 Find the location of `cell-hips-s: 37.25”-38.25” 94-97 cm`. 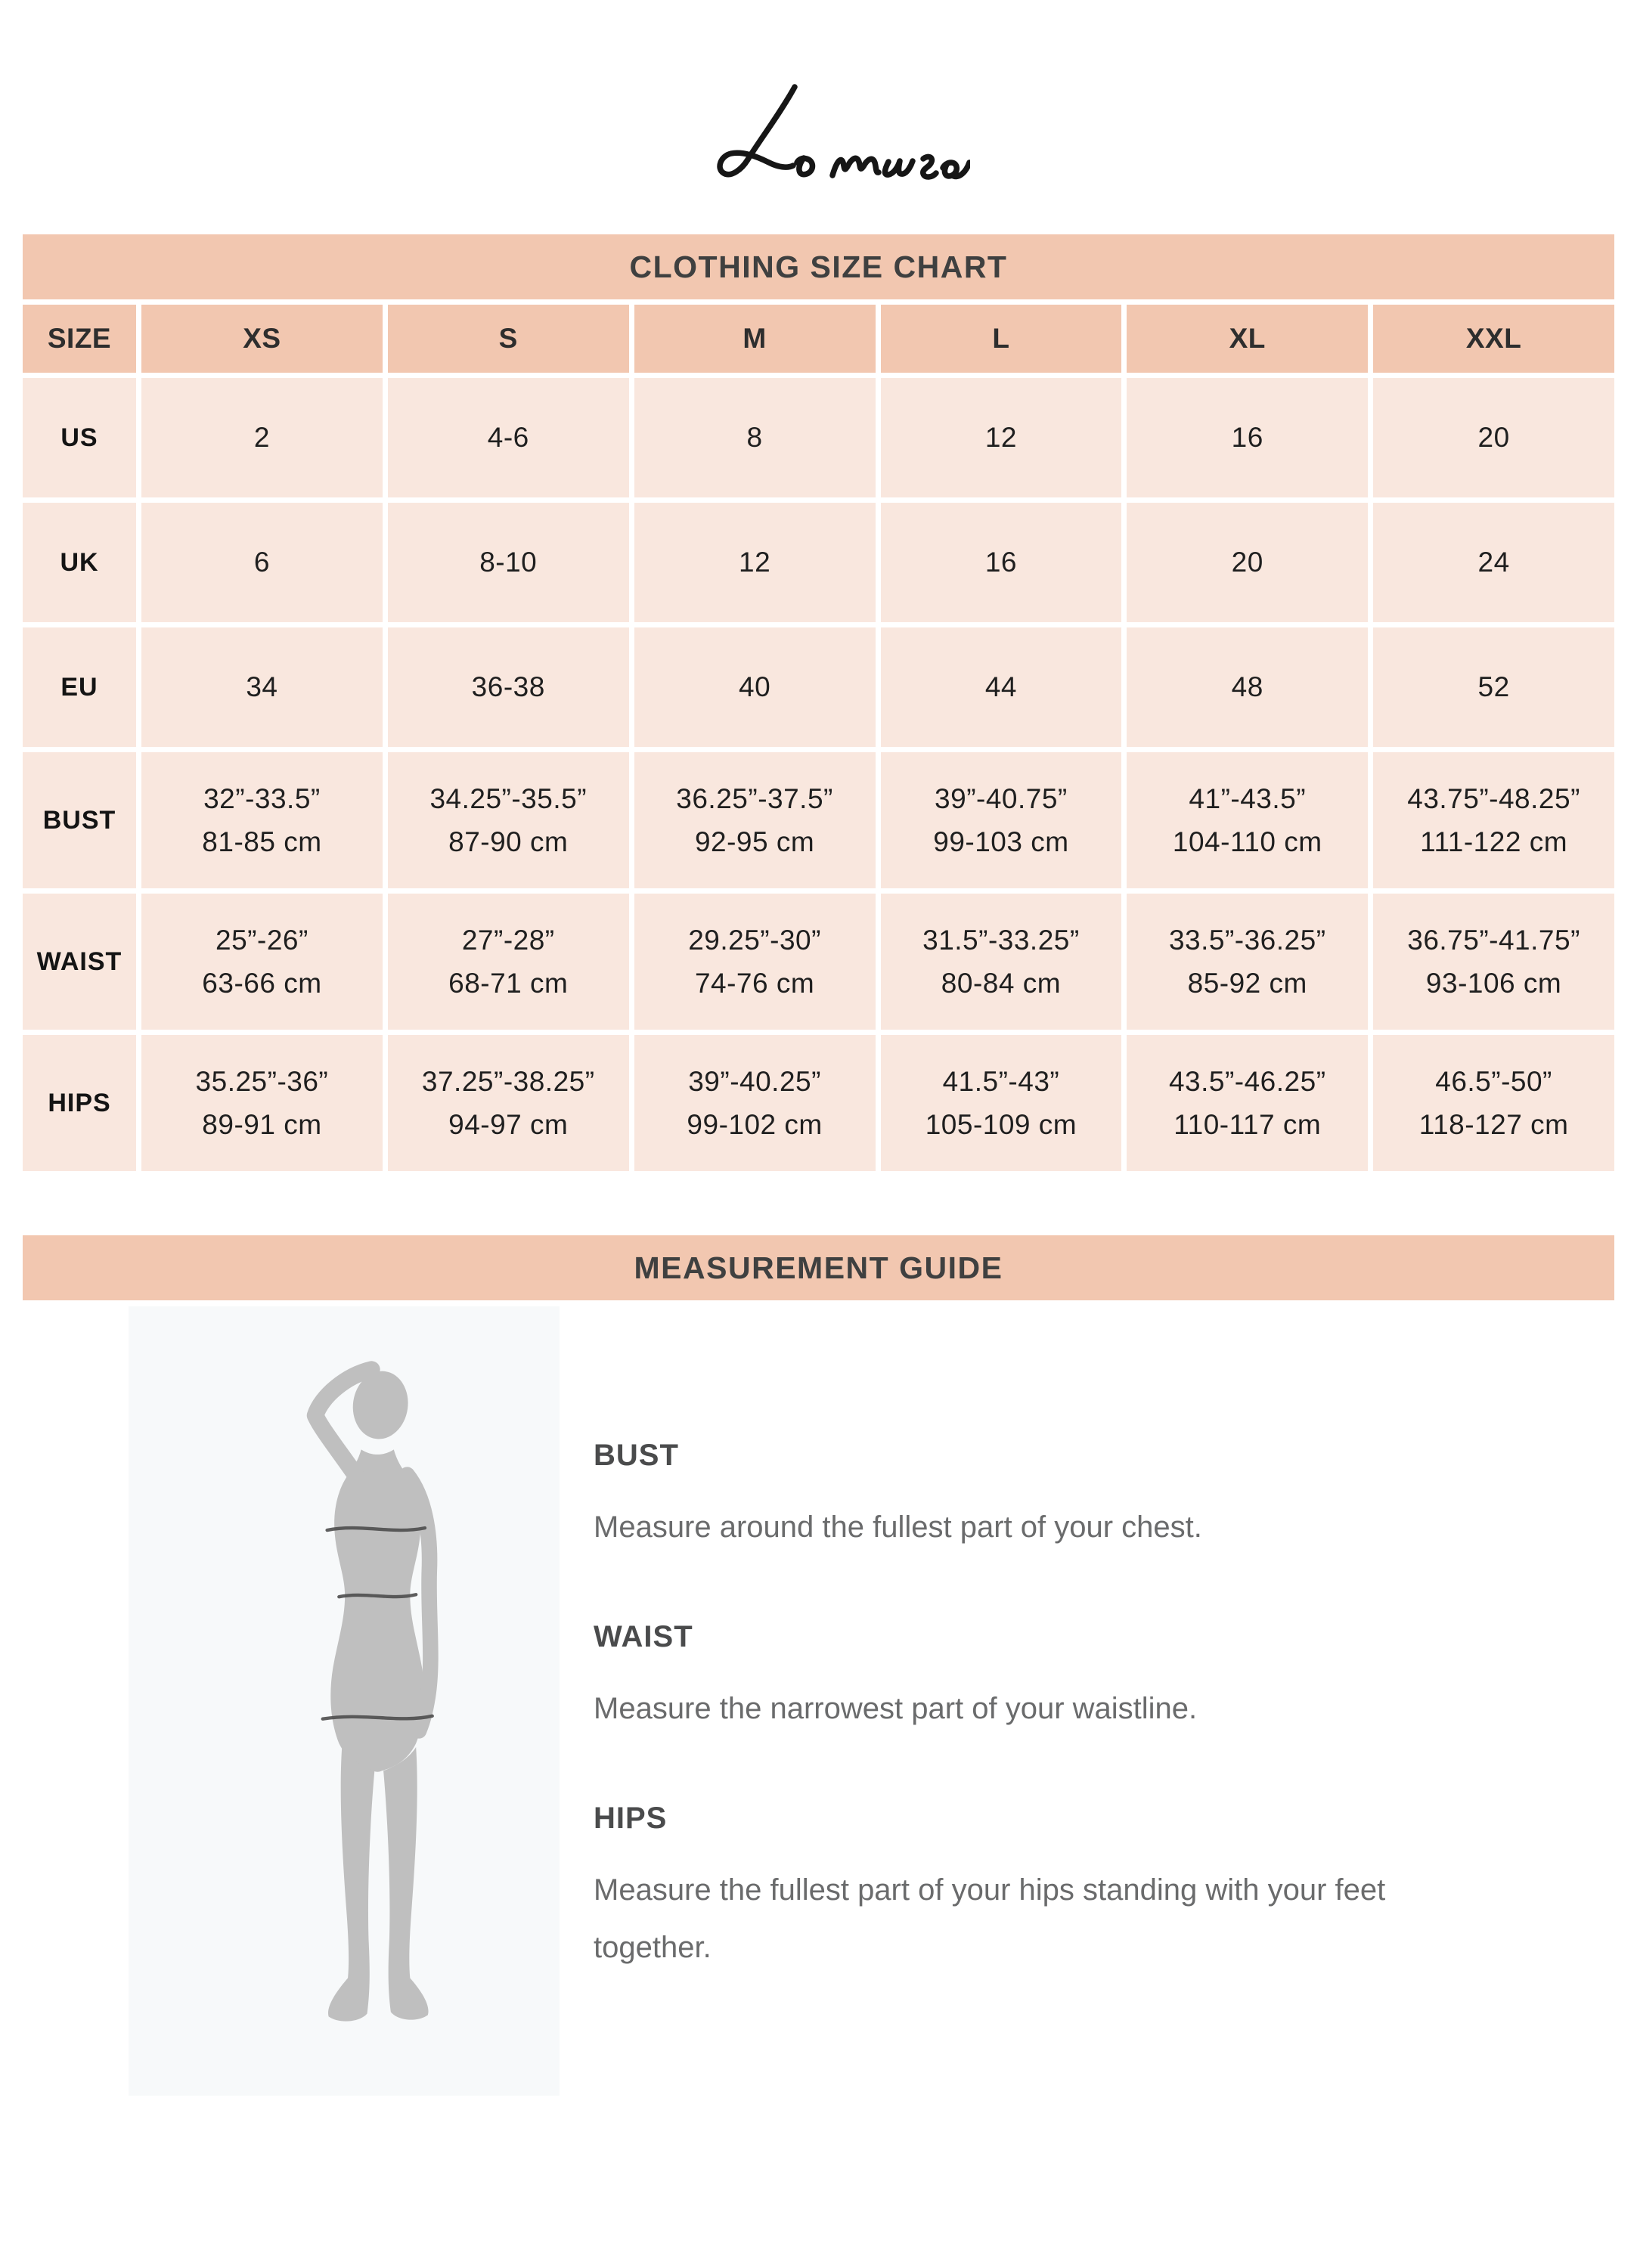

cell-hips-s: 37.25”-38.25” 94-97 cm is located at coordinates (508, 1103).